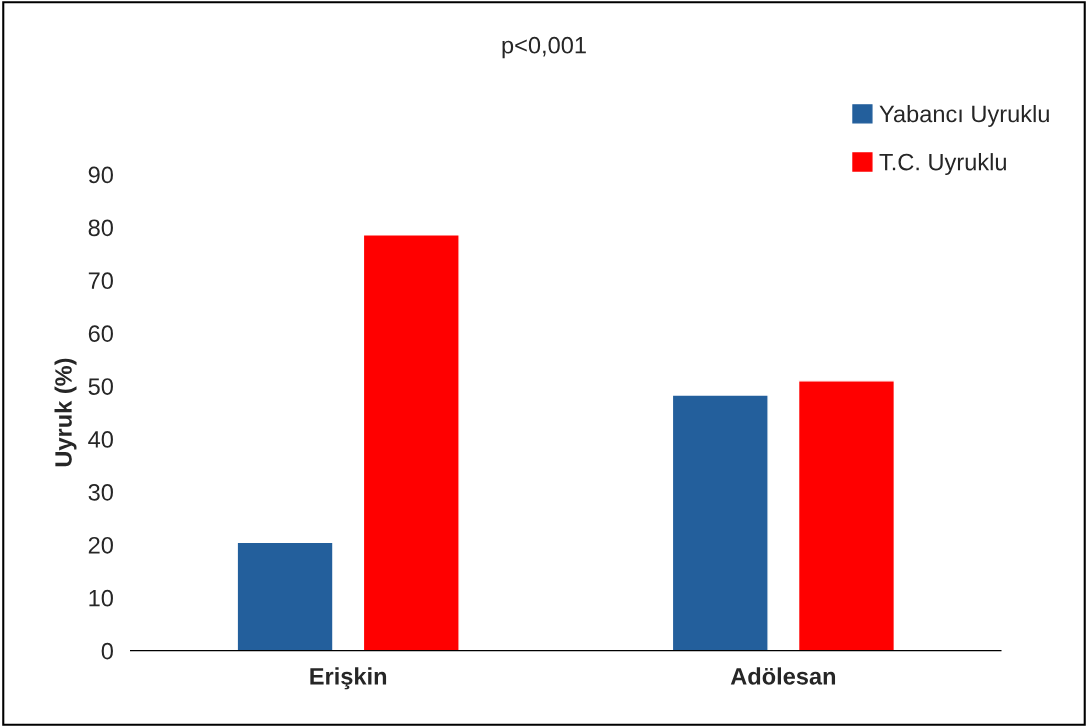 This screenshot has height=727, width=1088. I want to click on y-tick-label: 10, so click(101, 598).